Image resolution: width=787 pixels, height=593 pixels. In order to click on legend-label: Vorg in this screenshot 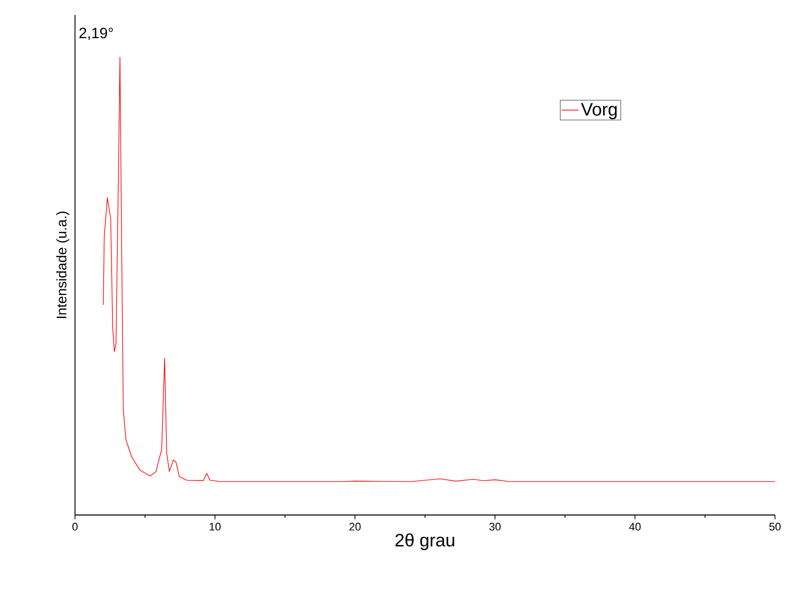, I will do `click(599, 111)`.